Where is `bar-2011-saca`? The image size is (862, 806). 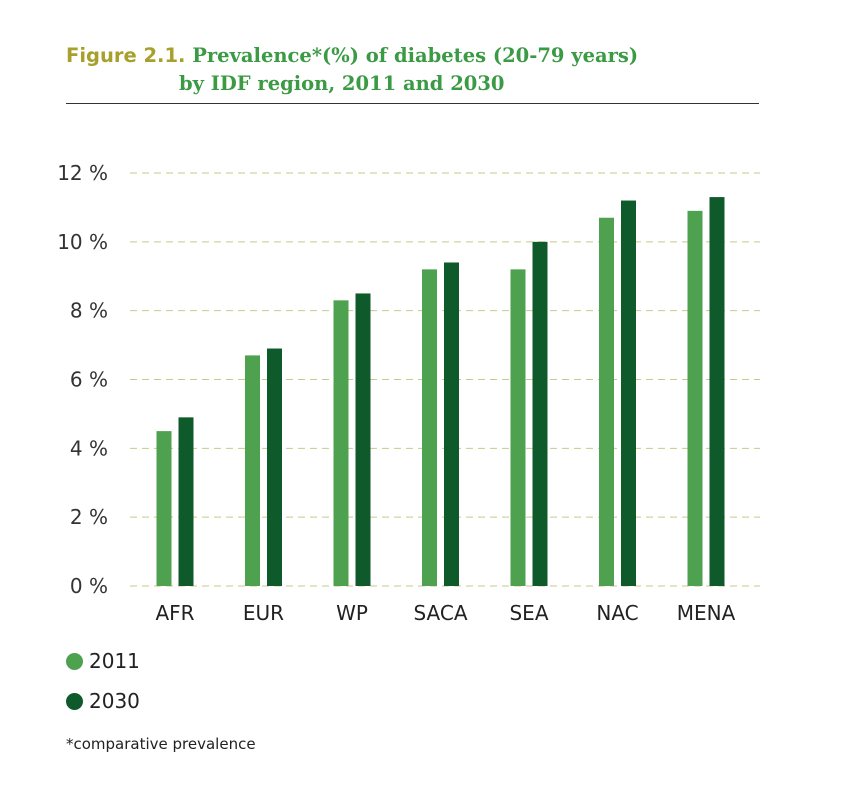
bar-2011-saca is located at coordinates (429, 427).